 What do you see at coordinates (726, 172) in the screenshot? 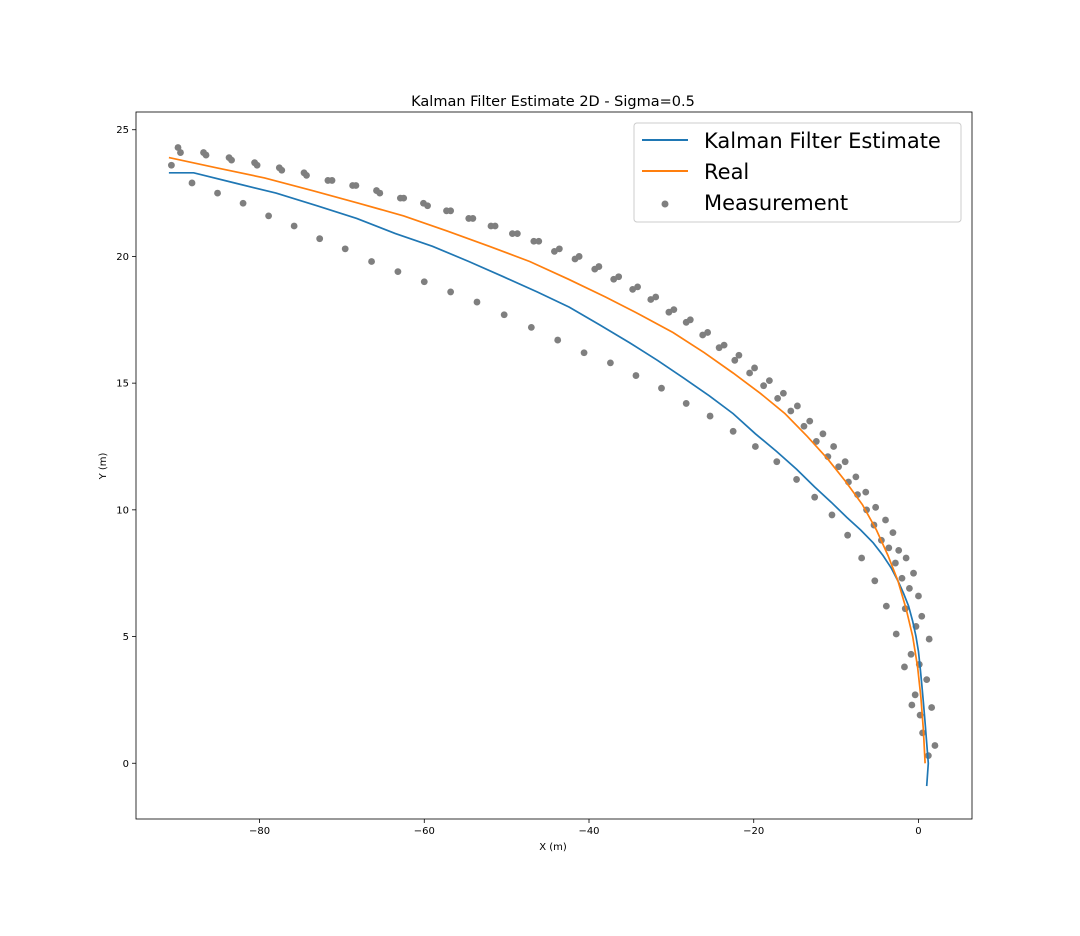
I see `legend-label-real: Real` at bounding box center [726, 172].